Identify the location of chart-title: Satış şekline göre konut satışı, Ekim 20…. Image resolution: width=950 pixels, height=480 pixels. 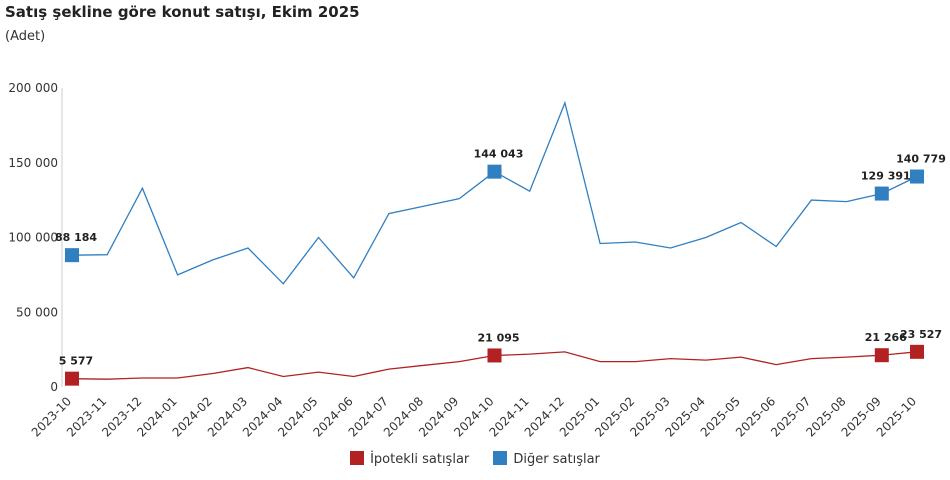
(182, 12).